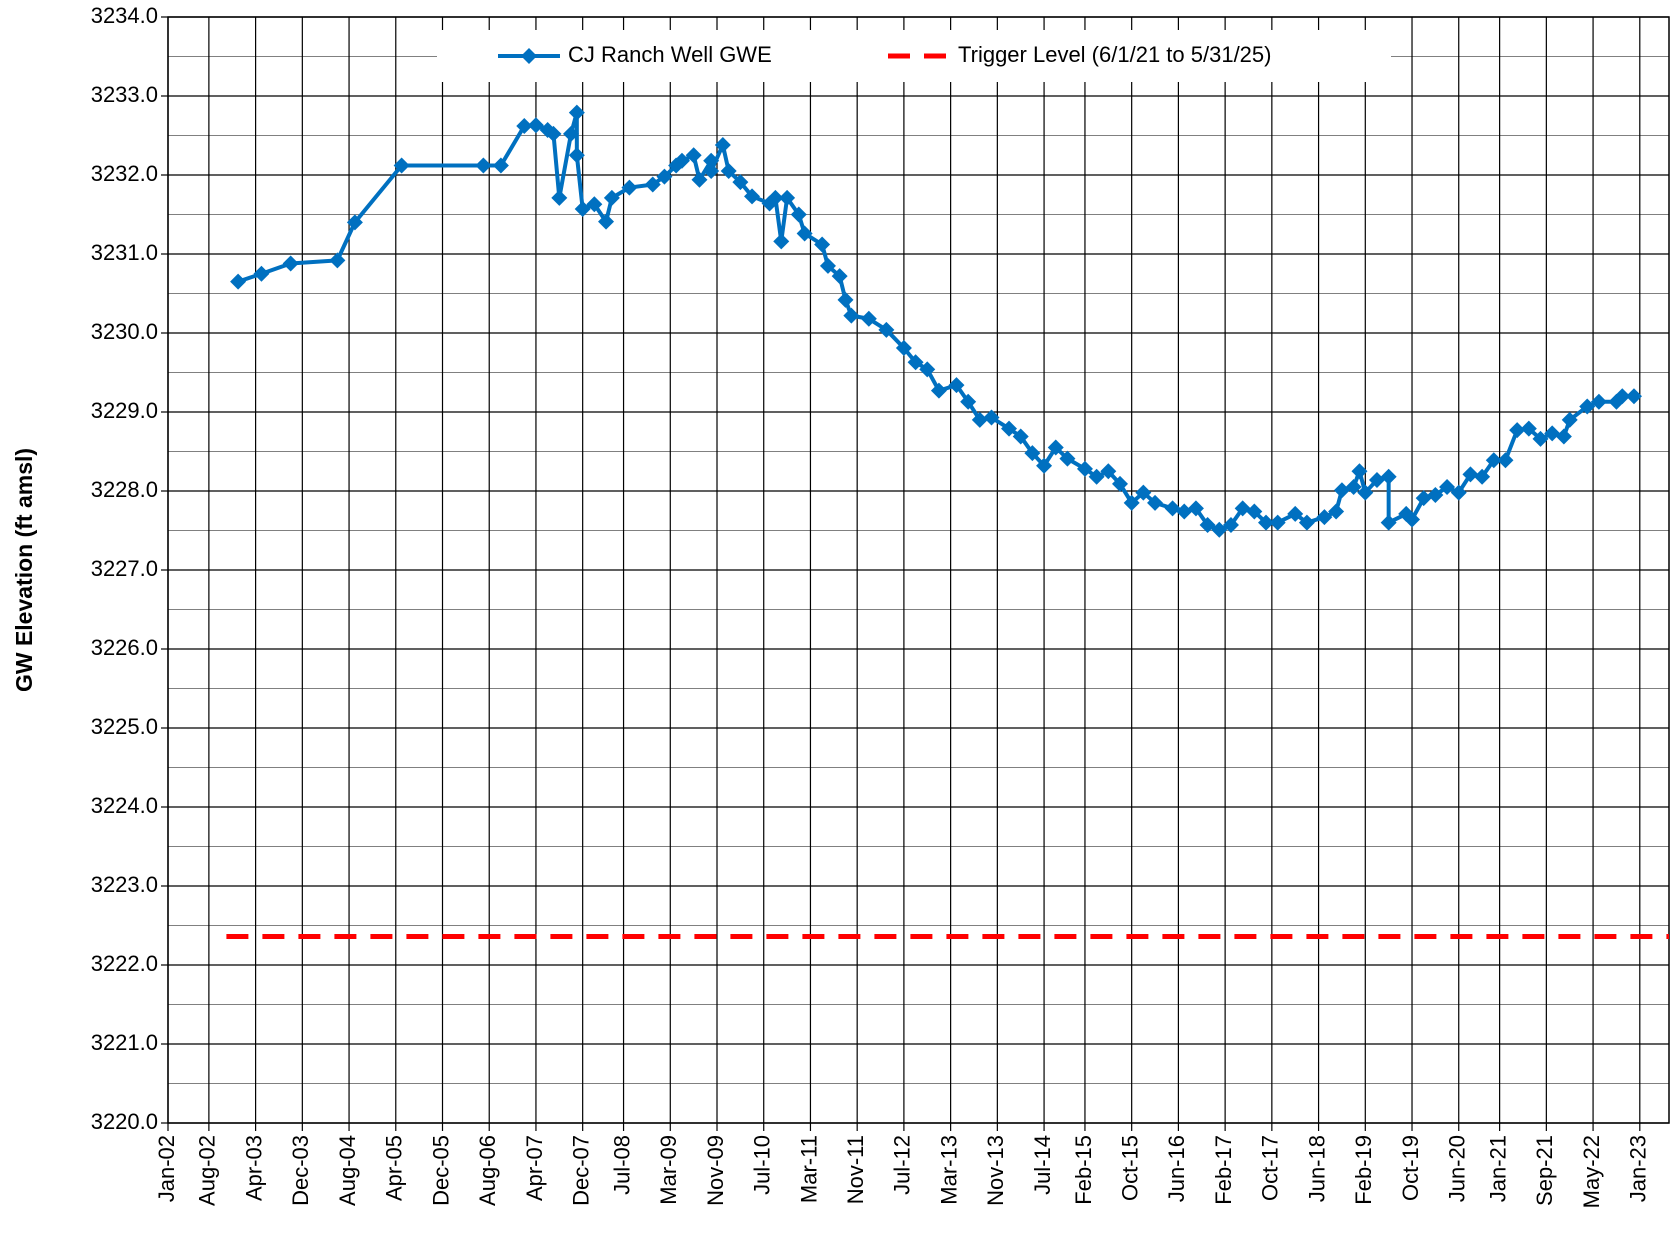  What do you see at coordinates (1410, 1168) in the screenshot?
I see `x-tick-label: Oct-19` at bounding box center [1410, 1168].